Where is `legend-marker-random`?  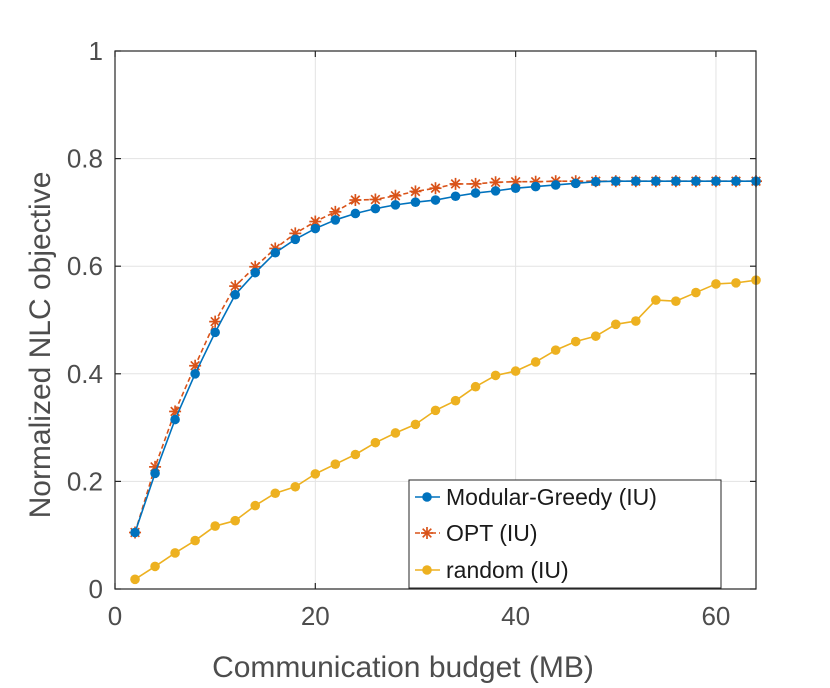 legend-marker-random is located at coordinates (427, 570).